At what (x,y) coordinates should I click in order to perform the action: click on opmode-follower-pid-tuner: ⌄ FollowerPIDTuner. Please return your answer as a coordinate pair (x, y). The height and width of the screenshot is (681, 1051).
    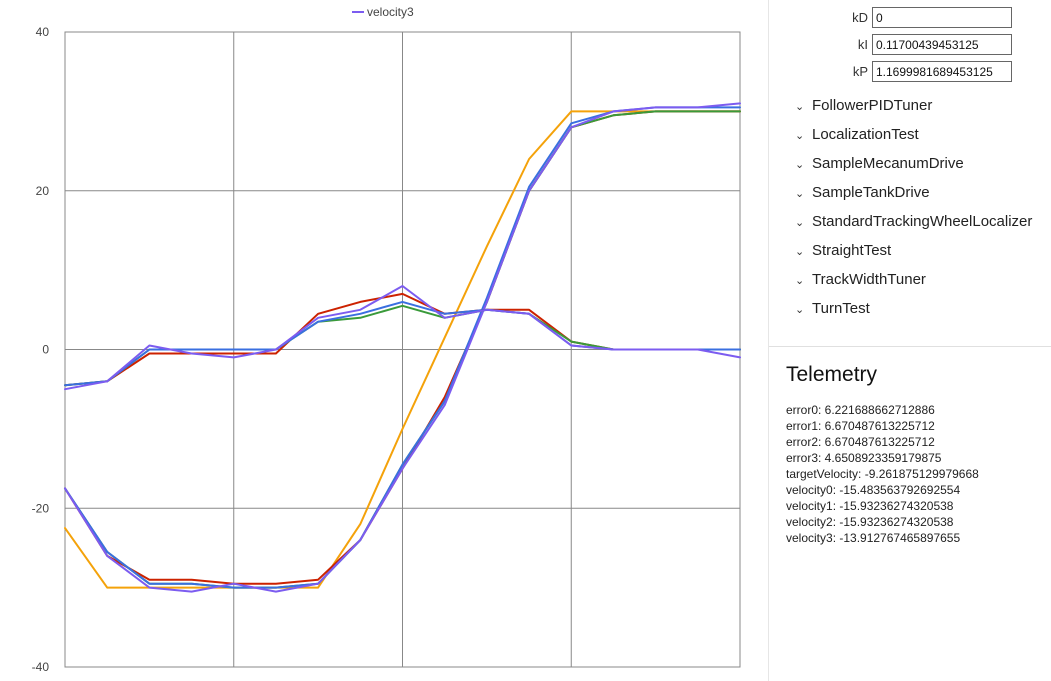
    Looking at the image, I should click on (910, 109).